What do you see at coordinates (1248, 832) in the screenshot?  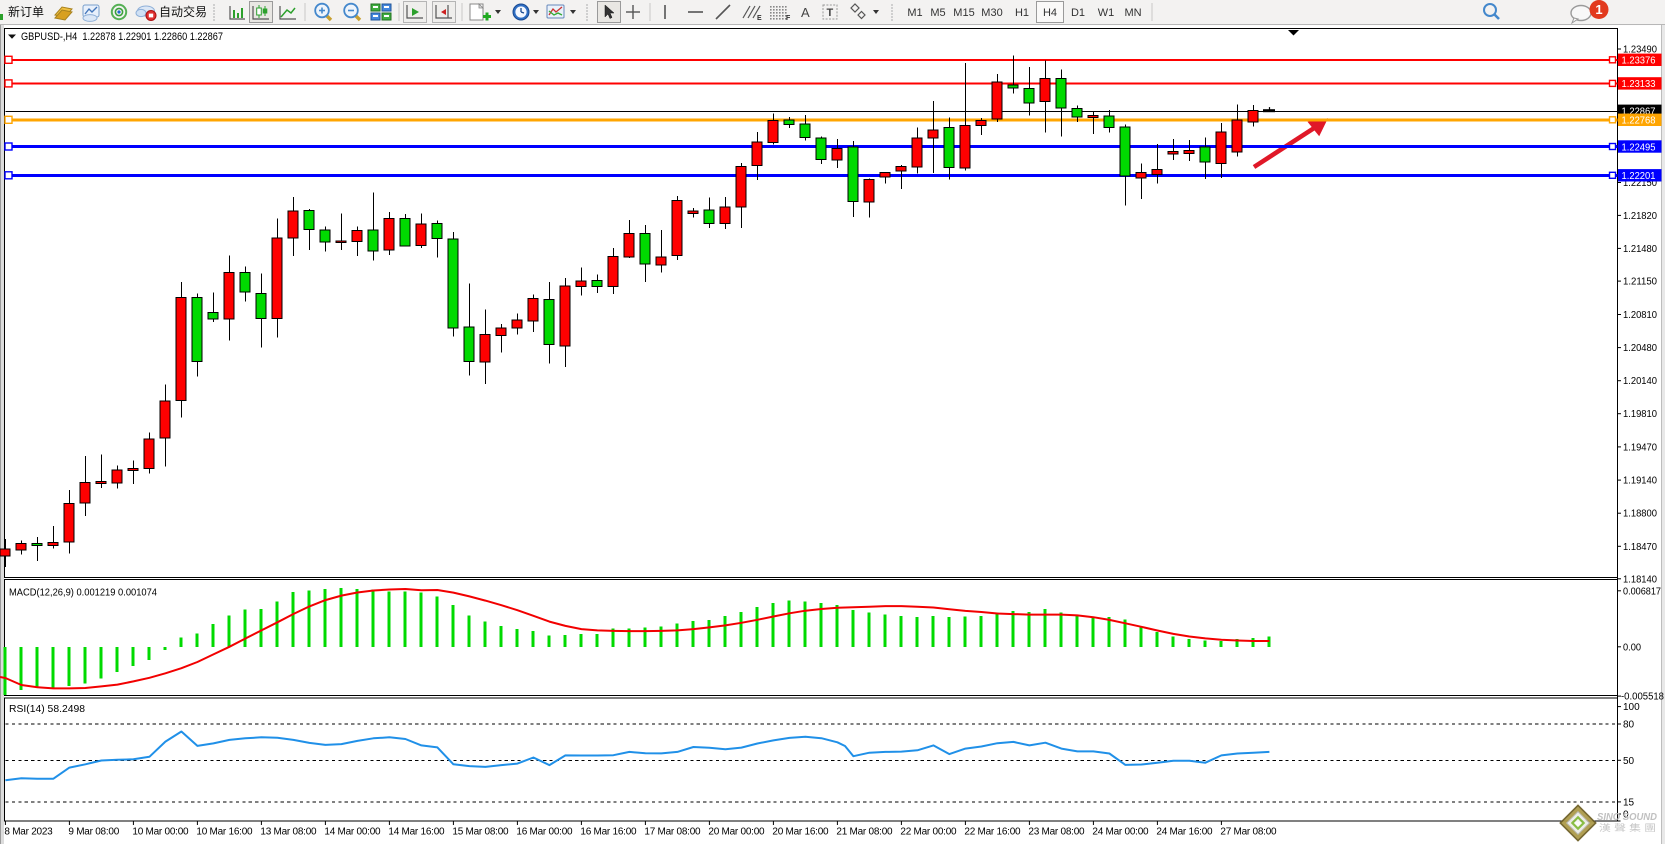 I see `svg-text: 27 Mar 08:00` at bounding box center [1248, 832].